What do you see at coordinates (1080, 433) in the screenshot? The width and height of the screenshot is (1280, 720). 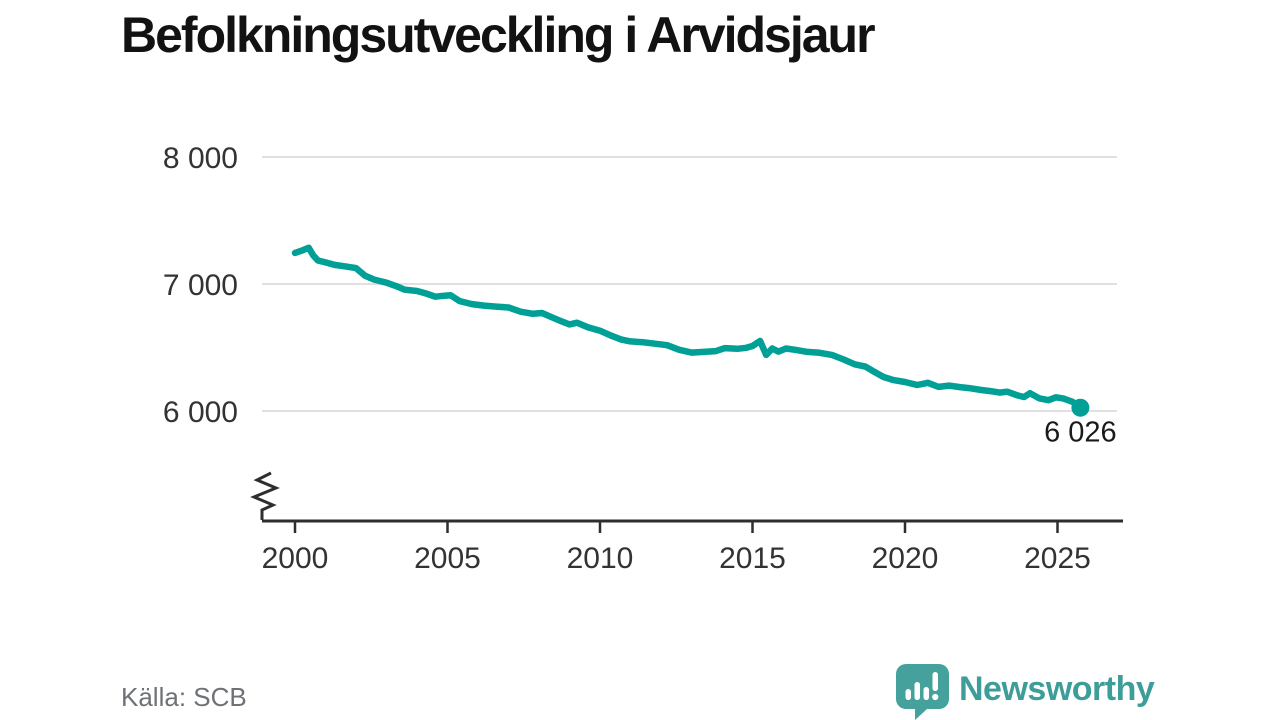 I see `end-value-label: 6 026` at bounding box center [1080, 433].